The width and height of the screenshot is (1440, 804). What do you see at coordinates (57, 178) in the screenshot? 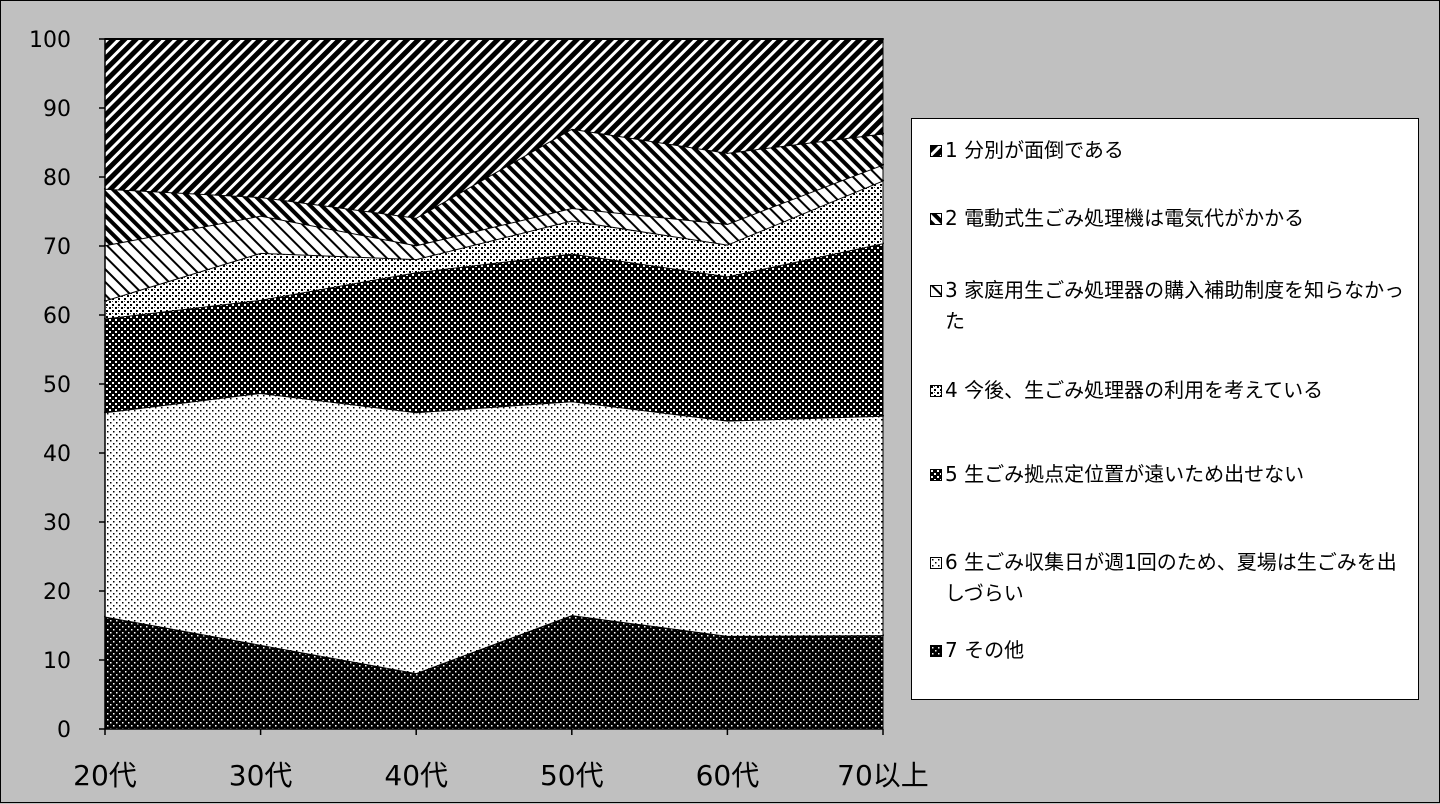
I see `y-tick-label-80: 80` at bounding box center [57, 178].